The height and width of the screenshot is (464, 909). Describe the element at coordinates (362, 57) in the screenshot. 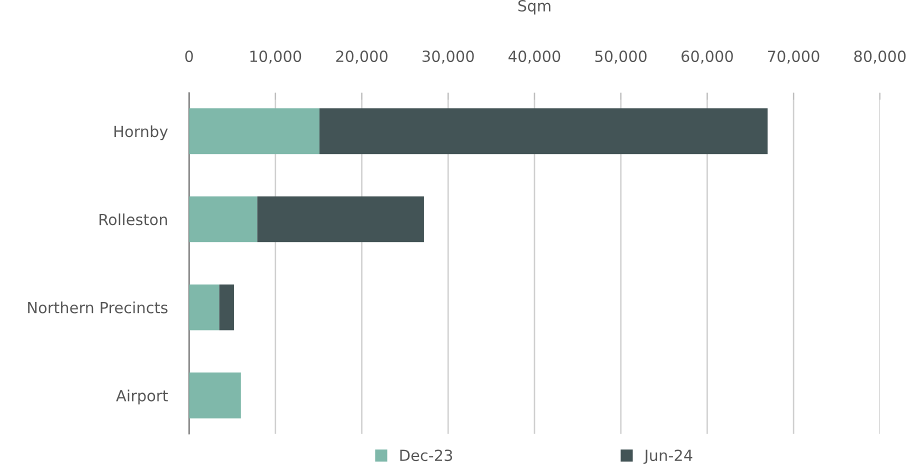

I see `x-tick-label: 20,000` at that location.